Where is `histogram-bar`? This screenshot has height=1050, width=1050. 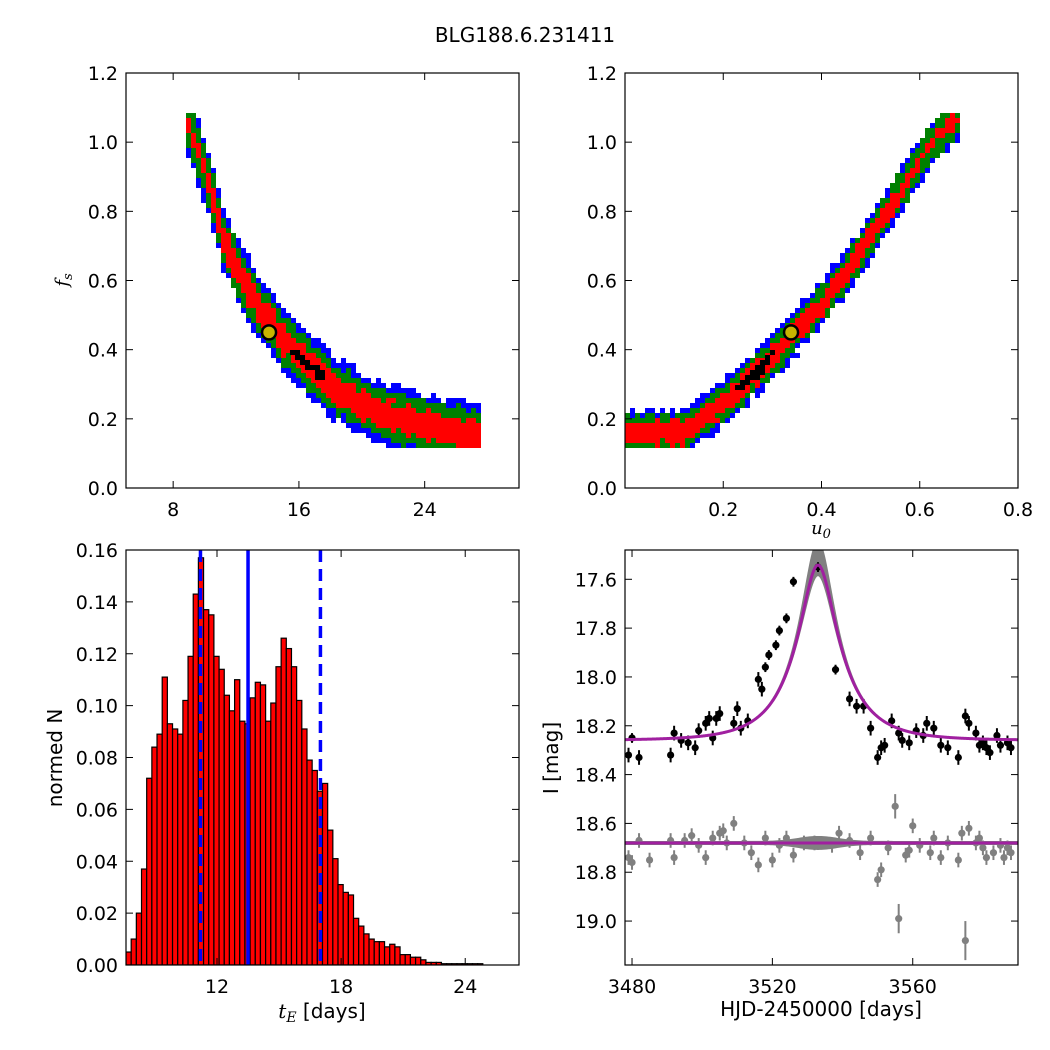 histogram-bar is located at coordinates (263, 824).